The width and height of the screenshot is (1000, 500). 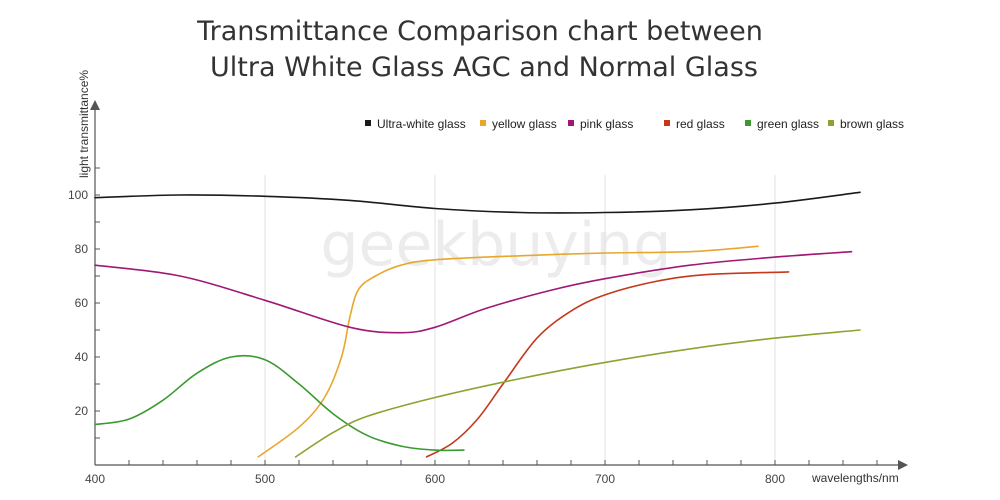 What do you see at coordinates (82, 357) in the screenshot?
I see `y-tick-label-40: 40` at bounding box center [82, 357].